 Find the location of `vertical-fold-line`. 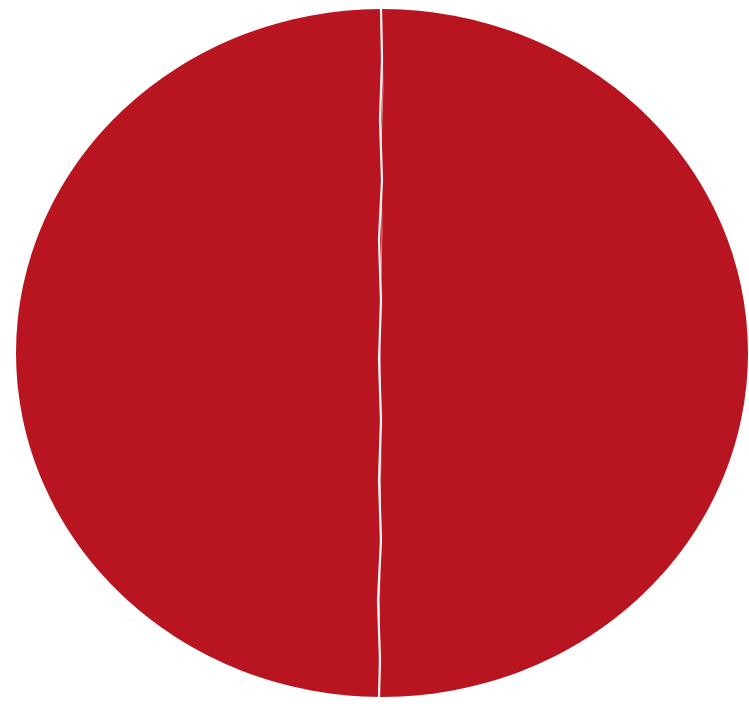

vertical-fold-line is located at coordinates (380, 353).